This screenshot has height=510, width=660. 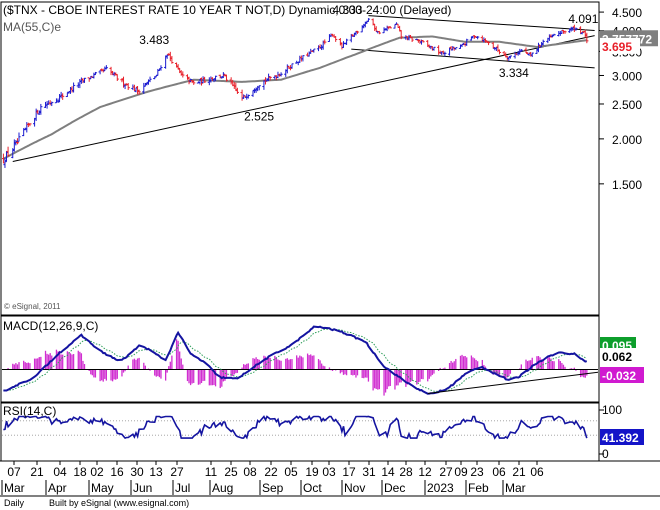 I want to click on price-annotation: 3.483, so click(x=154, y=40).